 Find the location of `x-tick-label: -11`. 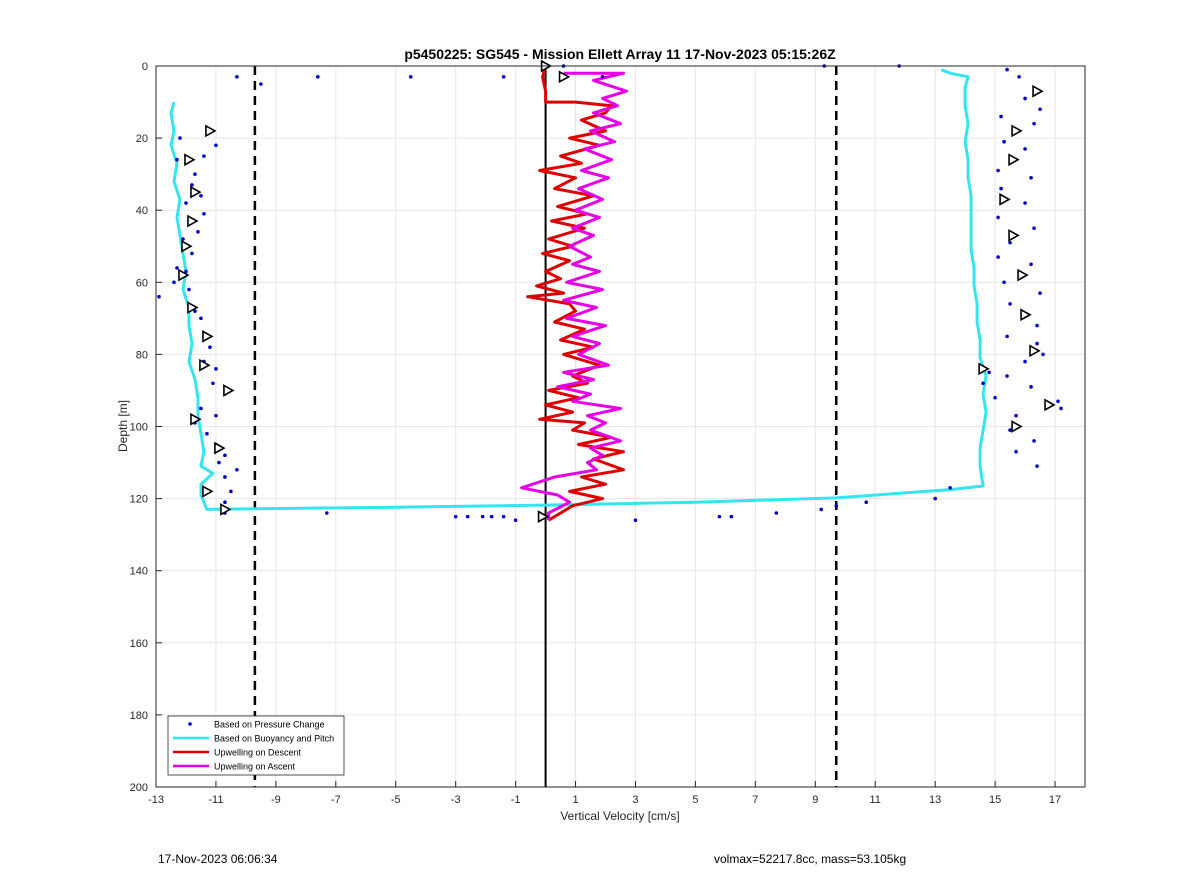

x-tick-label: -11 is located at coordinates (215, 800).